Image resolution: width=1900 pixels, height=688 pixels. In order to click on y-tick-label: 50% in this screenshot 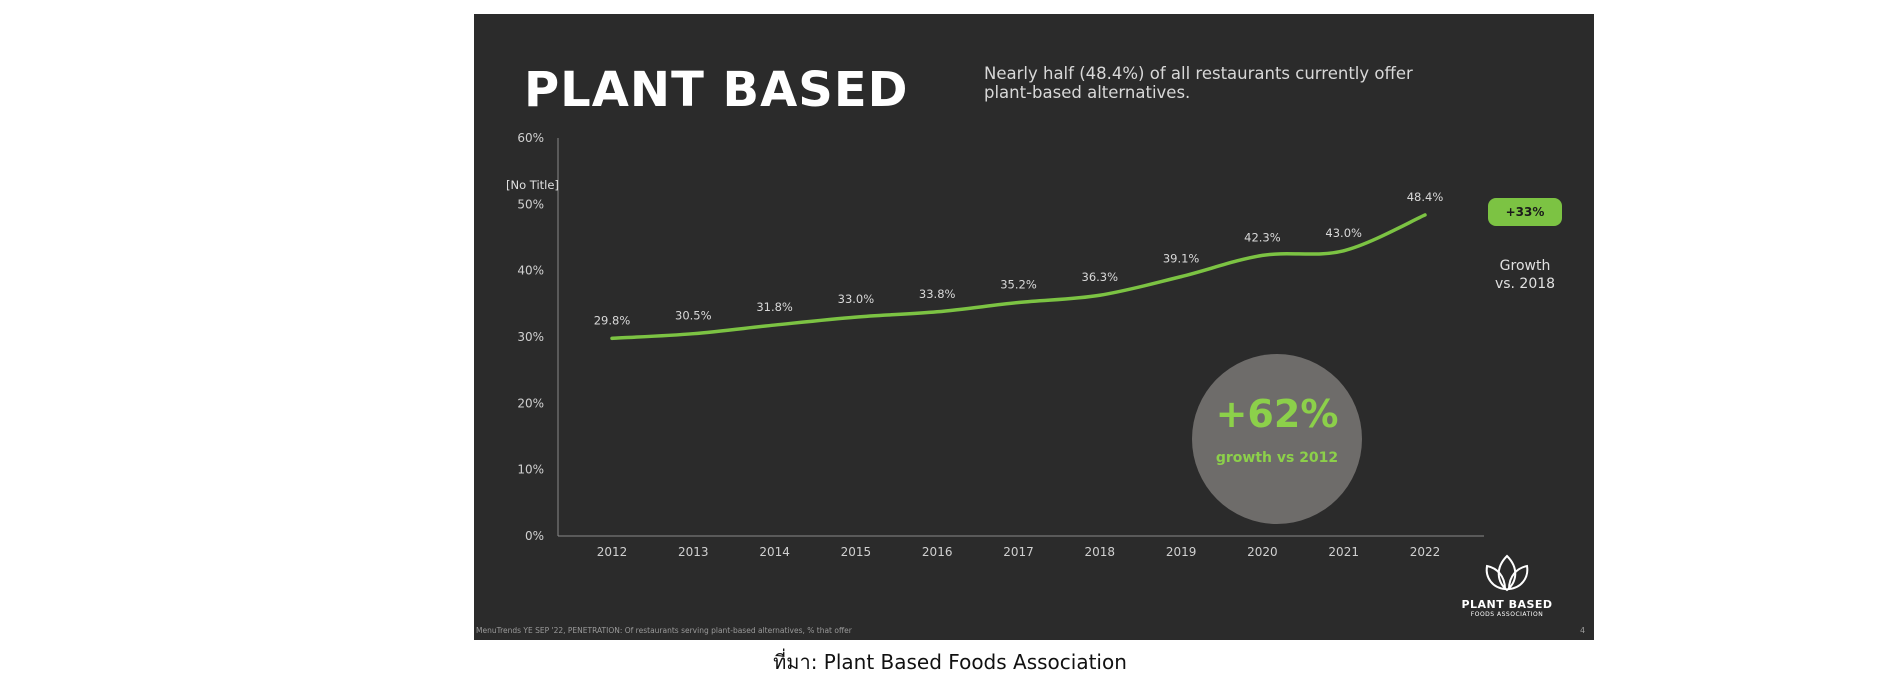, I will do `click(530, 204)`.